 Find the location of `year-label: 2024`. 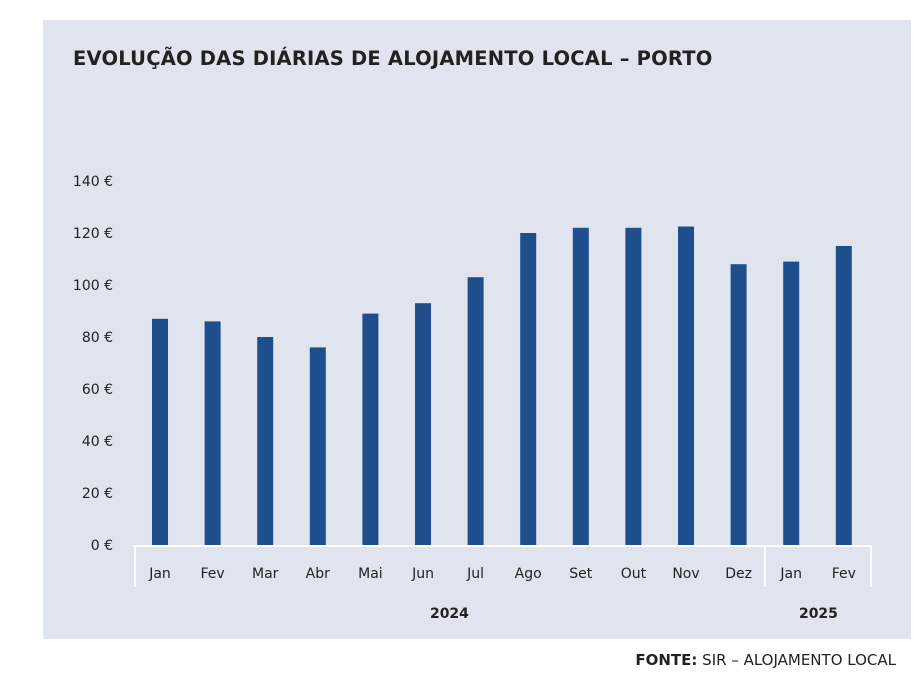

year-label: 2024 is located at coordinates (449, 614).